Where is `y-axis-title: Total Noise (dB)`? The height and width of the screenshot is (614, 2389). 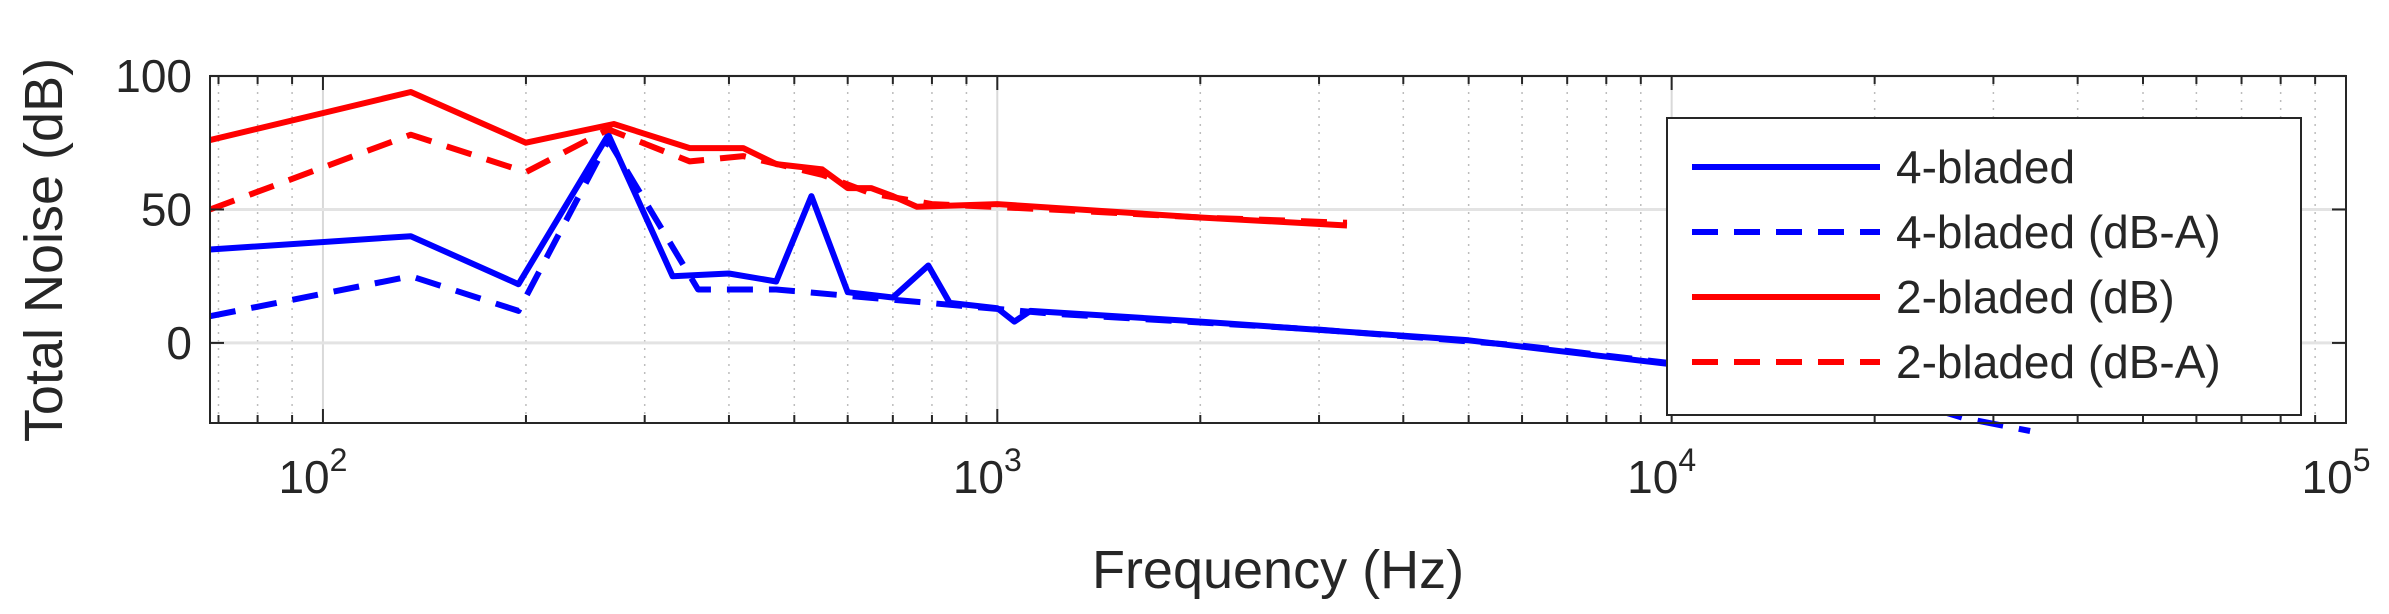
y-axis-title: Total Noise (dB) is located at coordinates (44, 250).